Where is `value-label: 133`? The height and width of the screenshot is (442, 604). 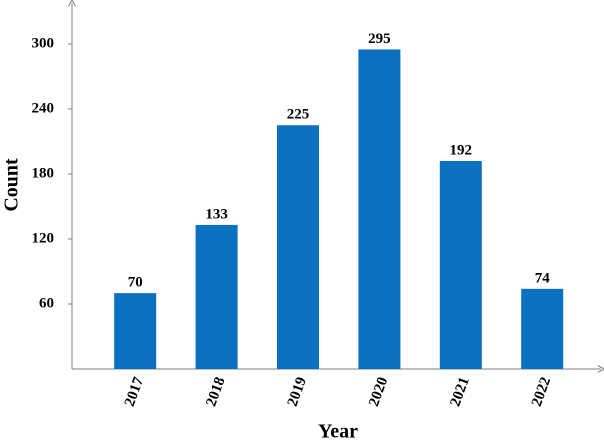 value-label: 133 is located at coordinates (216, 214).